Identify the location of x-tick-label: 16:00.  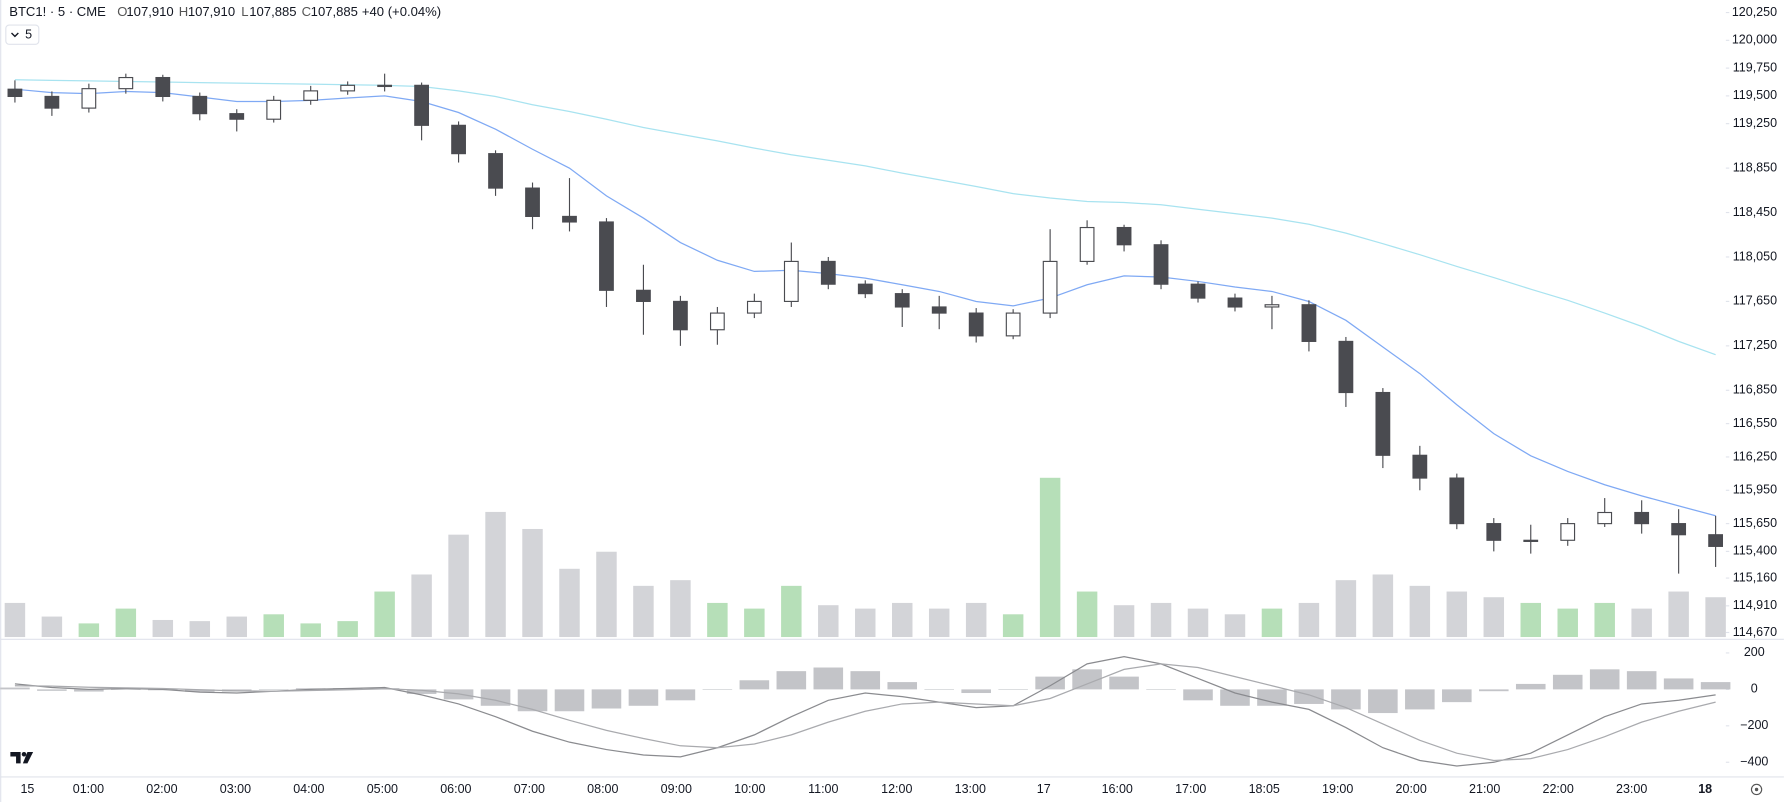
(1117, 789).